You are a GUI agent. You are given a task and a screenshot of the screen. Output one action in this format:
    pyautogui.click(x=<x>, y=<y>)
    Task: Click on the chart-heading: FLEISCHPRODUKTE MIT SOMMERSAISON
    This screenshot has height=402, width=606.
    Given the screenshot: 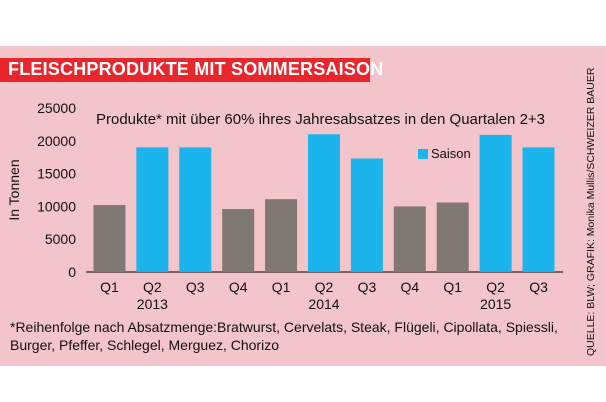 What is the action you would take?
    pyautogui.click(x=196, y=69)
    